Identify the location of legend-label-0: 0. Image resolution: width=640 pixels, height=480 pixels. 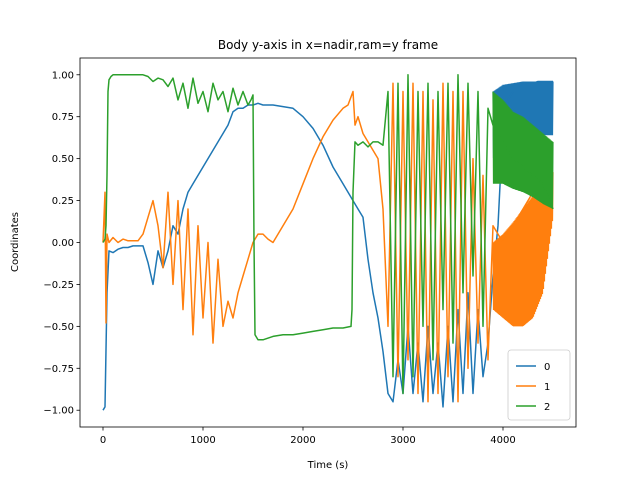
(547, 367).